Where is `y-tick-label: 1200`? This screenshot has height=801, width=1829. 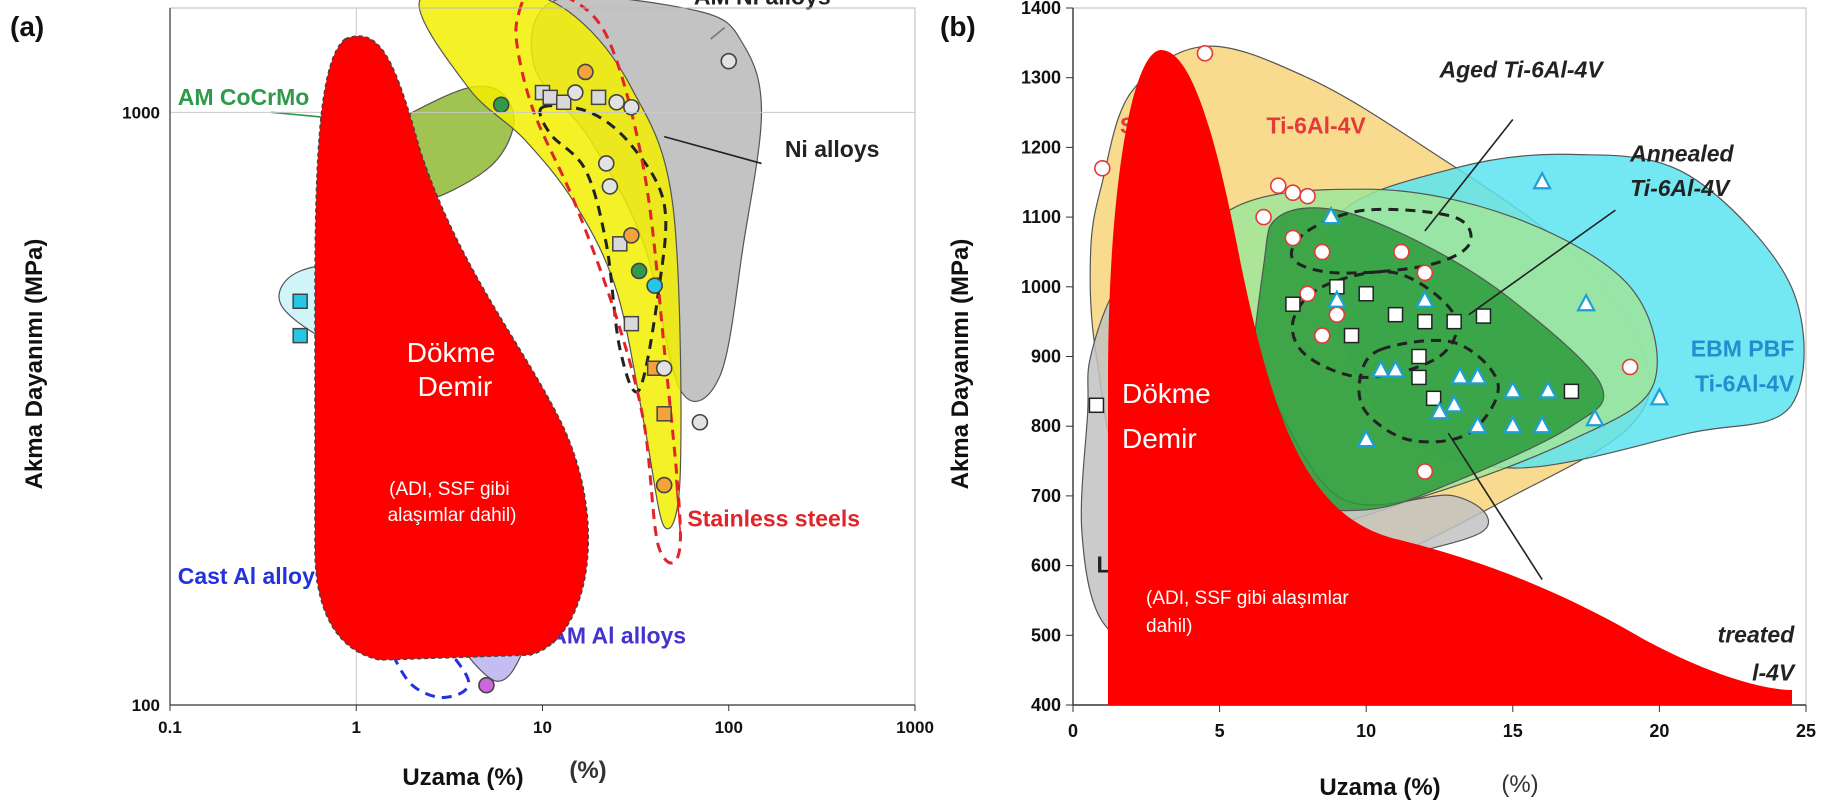 y-tick-label: 1200 is located at coordinates (1041, 147).